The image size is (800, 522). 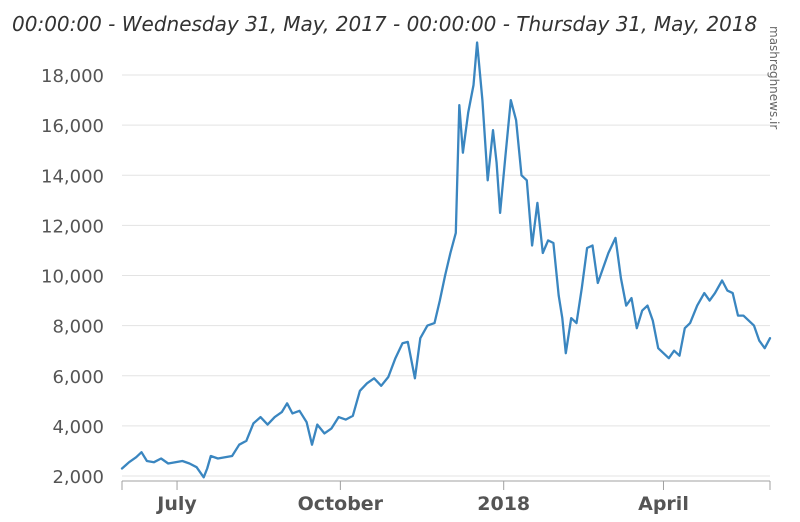 What do you see at coordinates (72, 176) in the screenshot?
I see `y-tick-label: 14,000` at bounding box center [72, 176].